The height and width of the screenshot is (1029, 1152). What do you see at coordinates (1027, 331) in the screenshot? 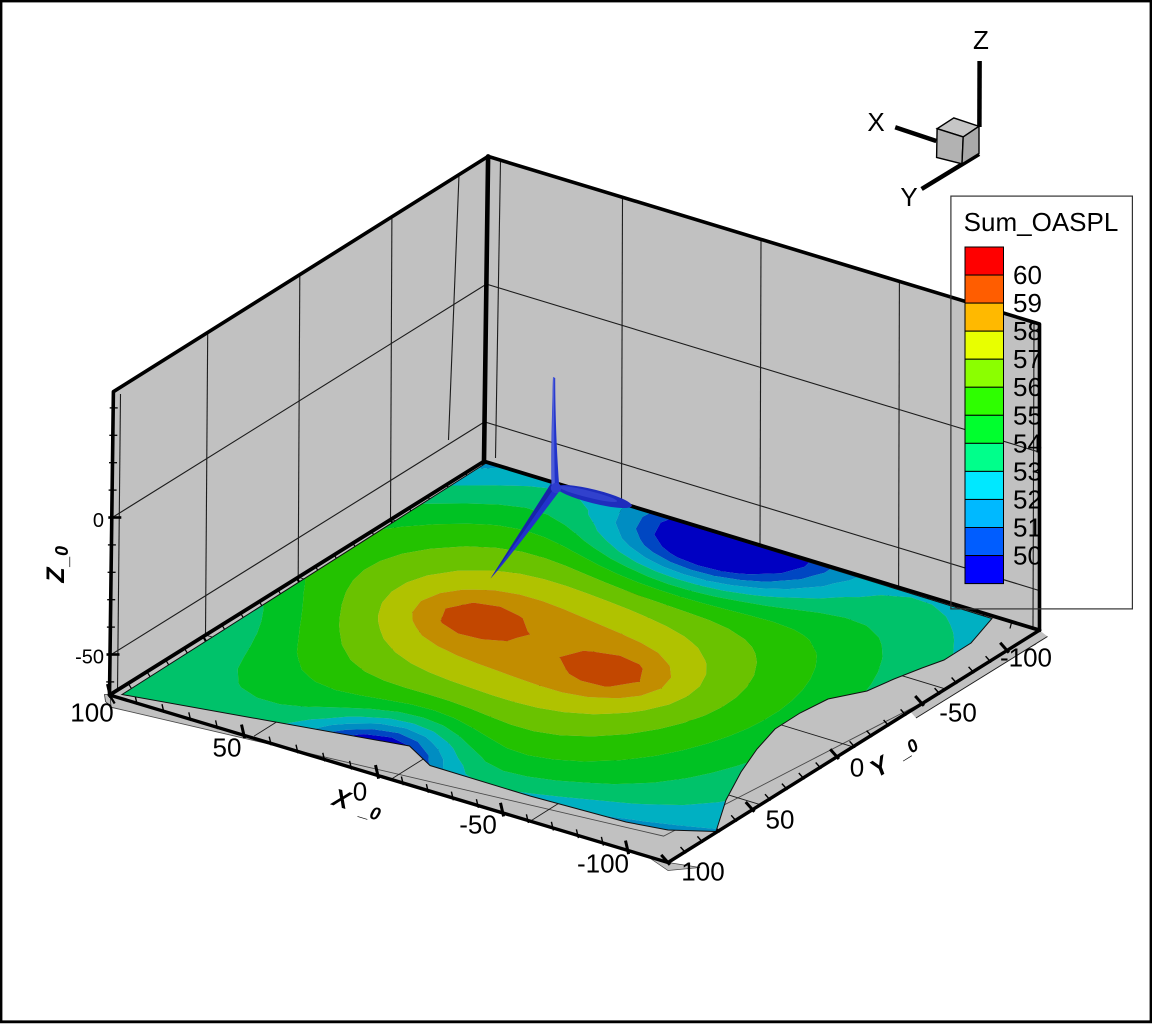
I see `svg-text: 58` at bounding box center [1027, 331].